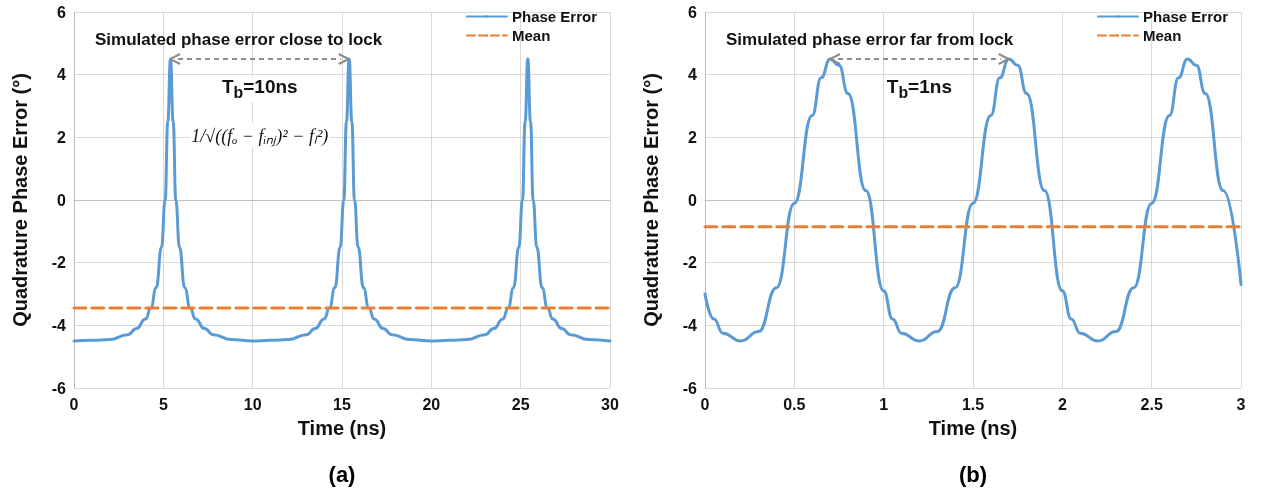 This screenshot has height=494, width=1261. I want to click on x-tick-label: 1, so click(884, 404).